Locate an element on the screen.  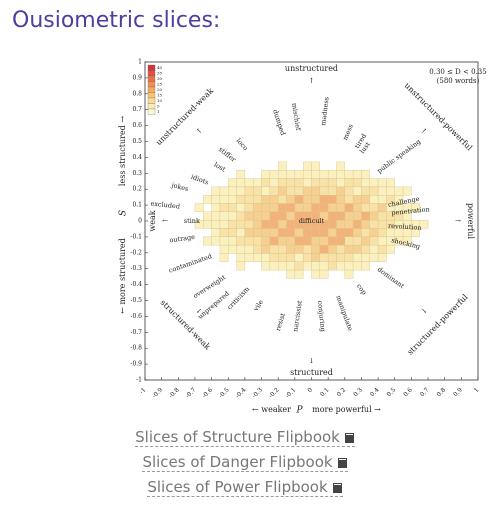
heading: Ousiometric slices: is located at coordinates (116, 20).